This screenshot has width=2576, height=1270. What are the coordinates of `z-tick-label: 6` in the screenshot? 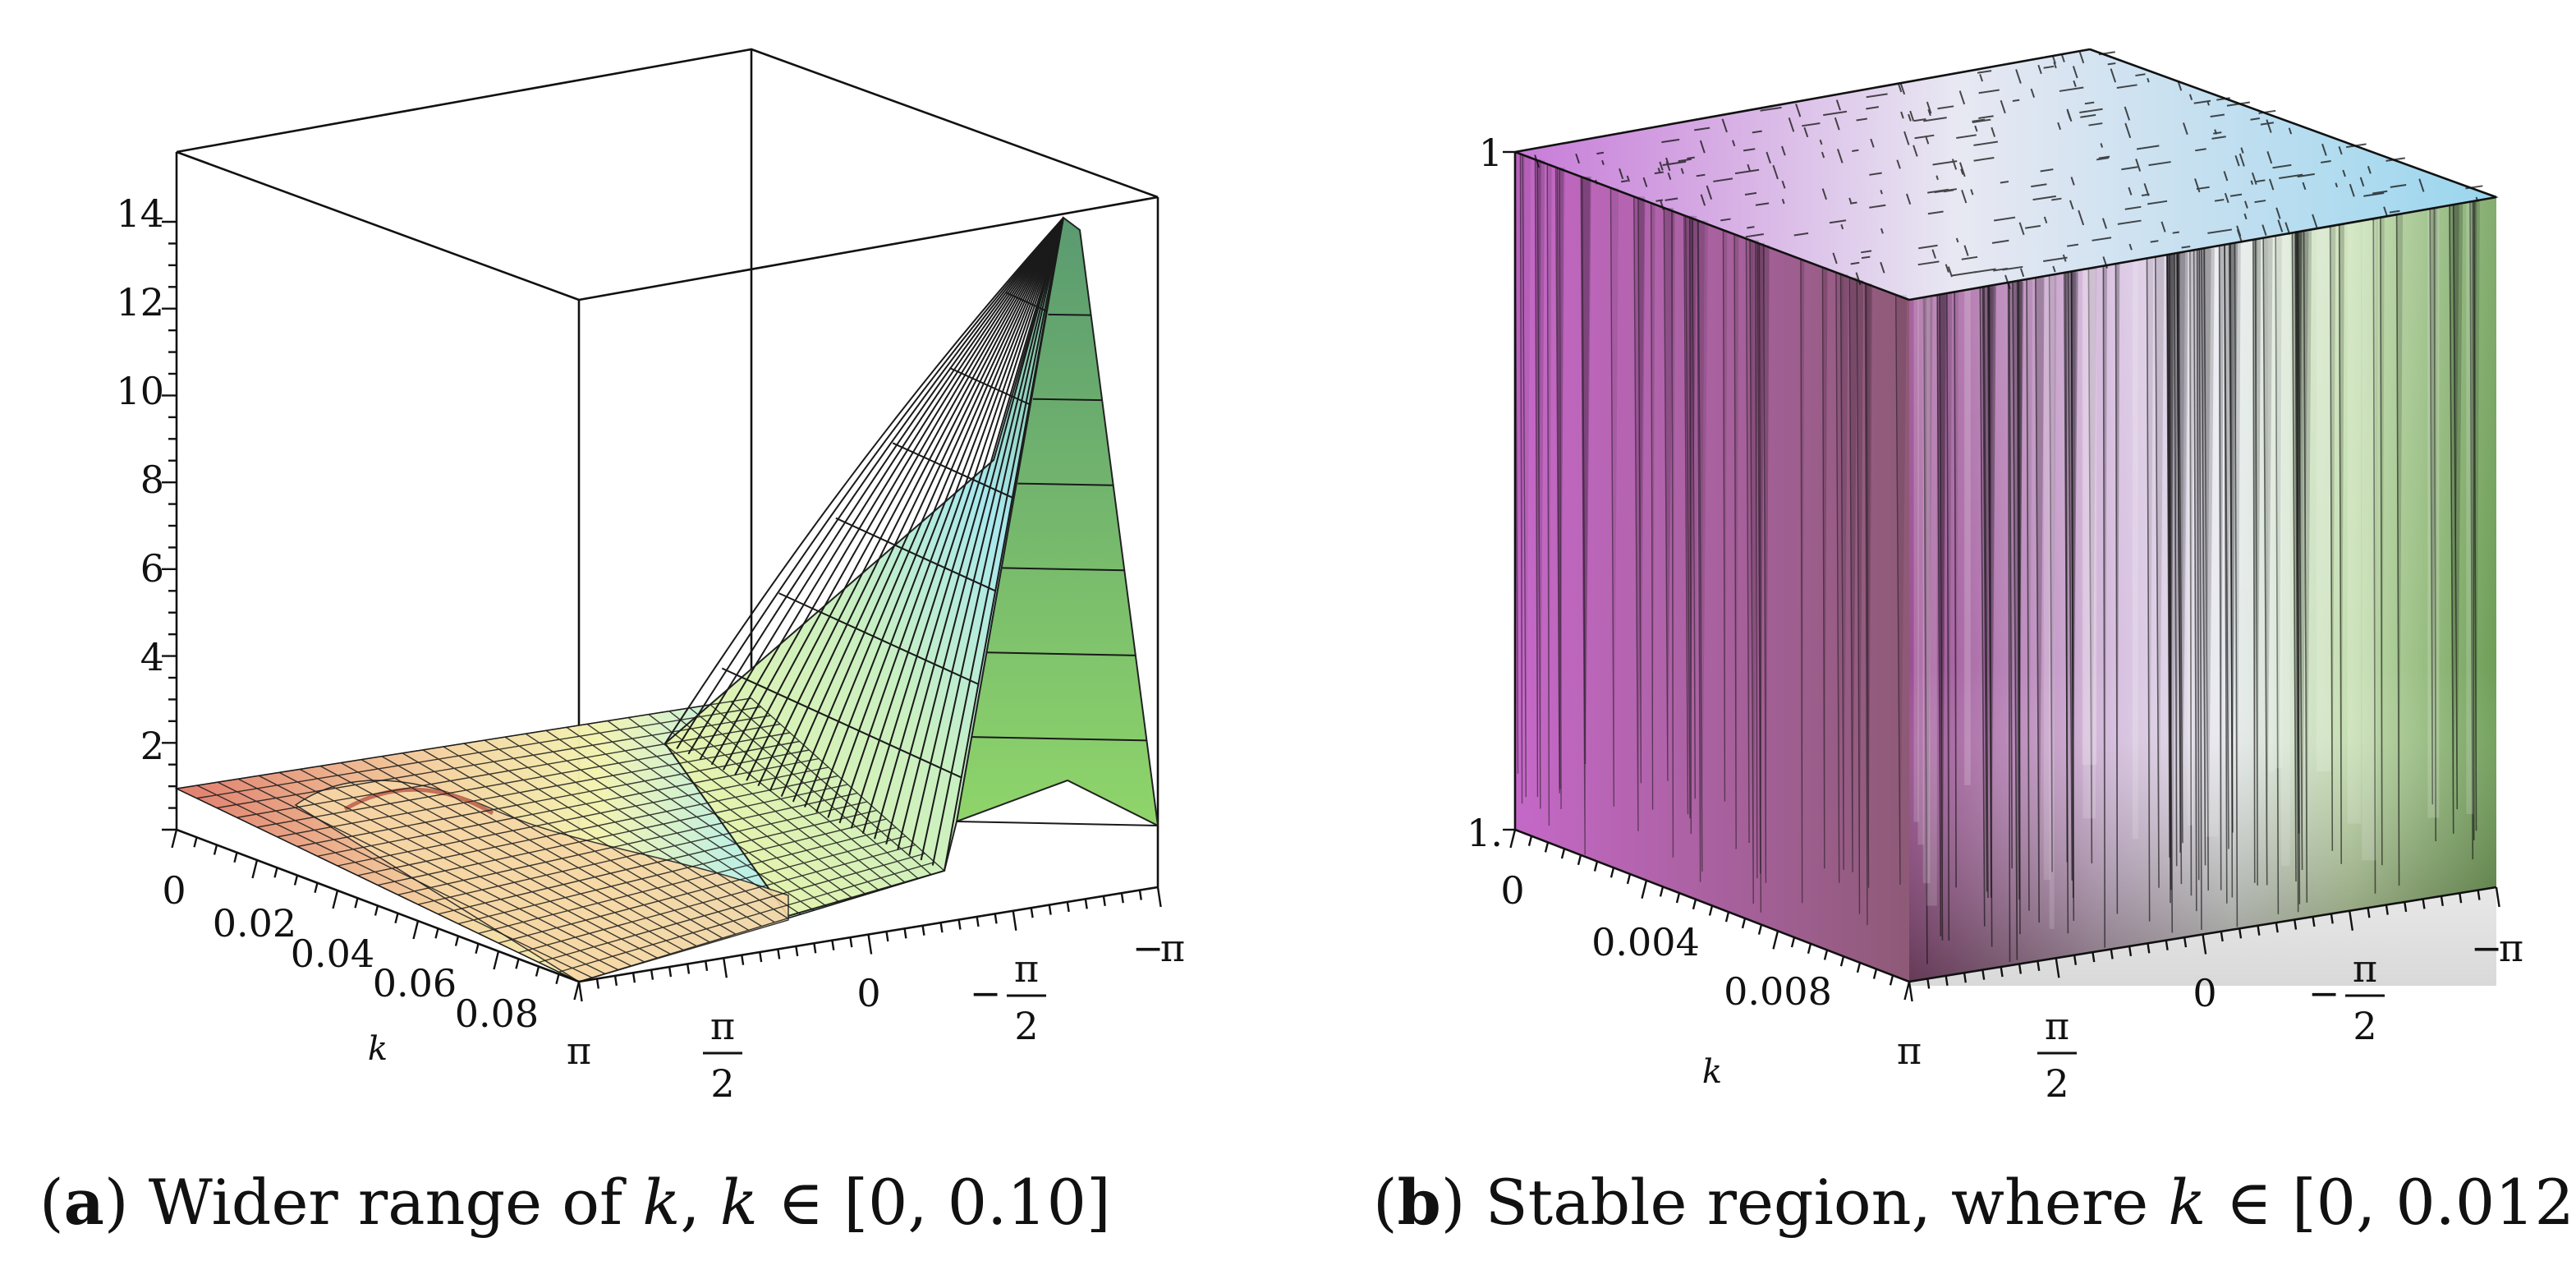 It's located at (152, 568).